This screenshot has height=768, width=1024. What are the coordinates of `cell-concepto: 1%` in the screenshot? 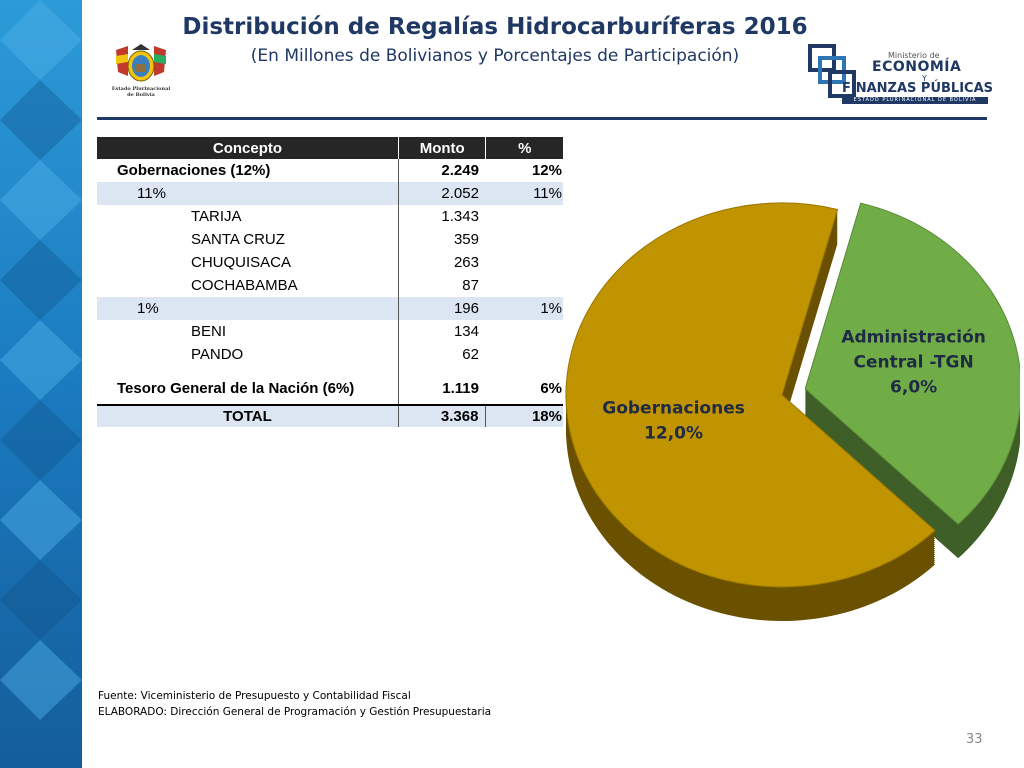 It's located at (248, 308).